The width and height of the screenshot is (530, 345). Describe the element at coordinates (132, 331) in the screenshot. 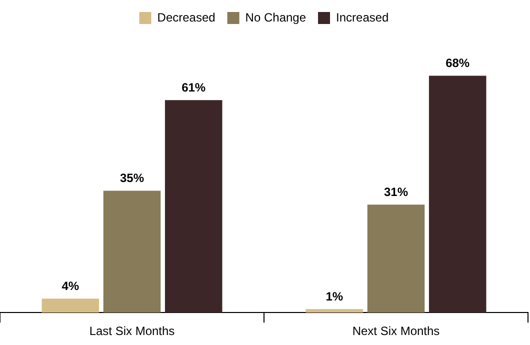

I see `x-tick-label: Last Six Months` at that location.